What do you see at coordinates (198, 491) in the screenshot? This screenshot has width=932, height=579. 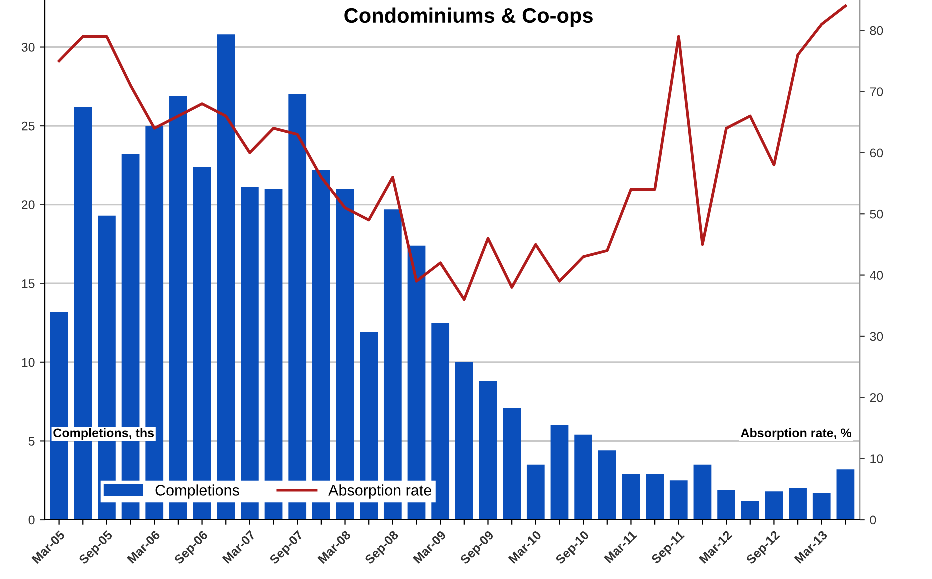 I see `legend-label: Completions` at bounding box center [198, 491].